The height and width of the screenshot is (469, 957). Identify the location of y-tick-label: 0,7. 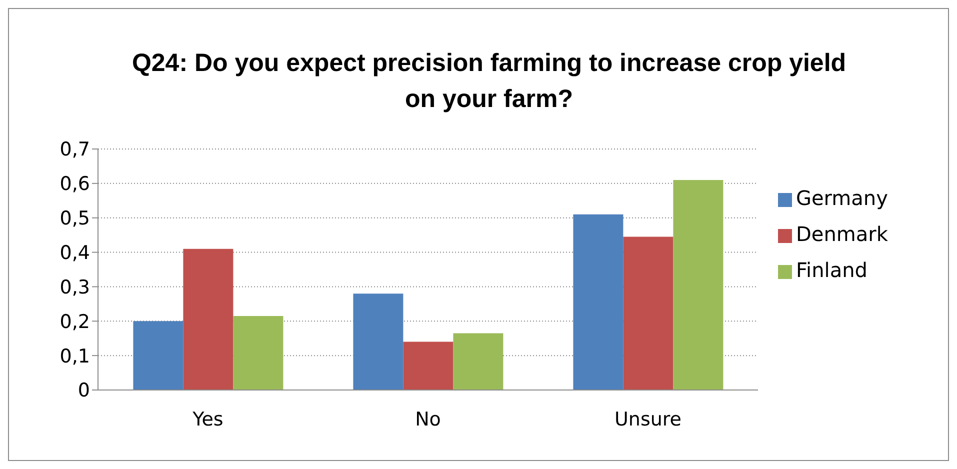
(75, 149).